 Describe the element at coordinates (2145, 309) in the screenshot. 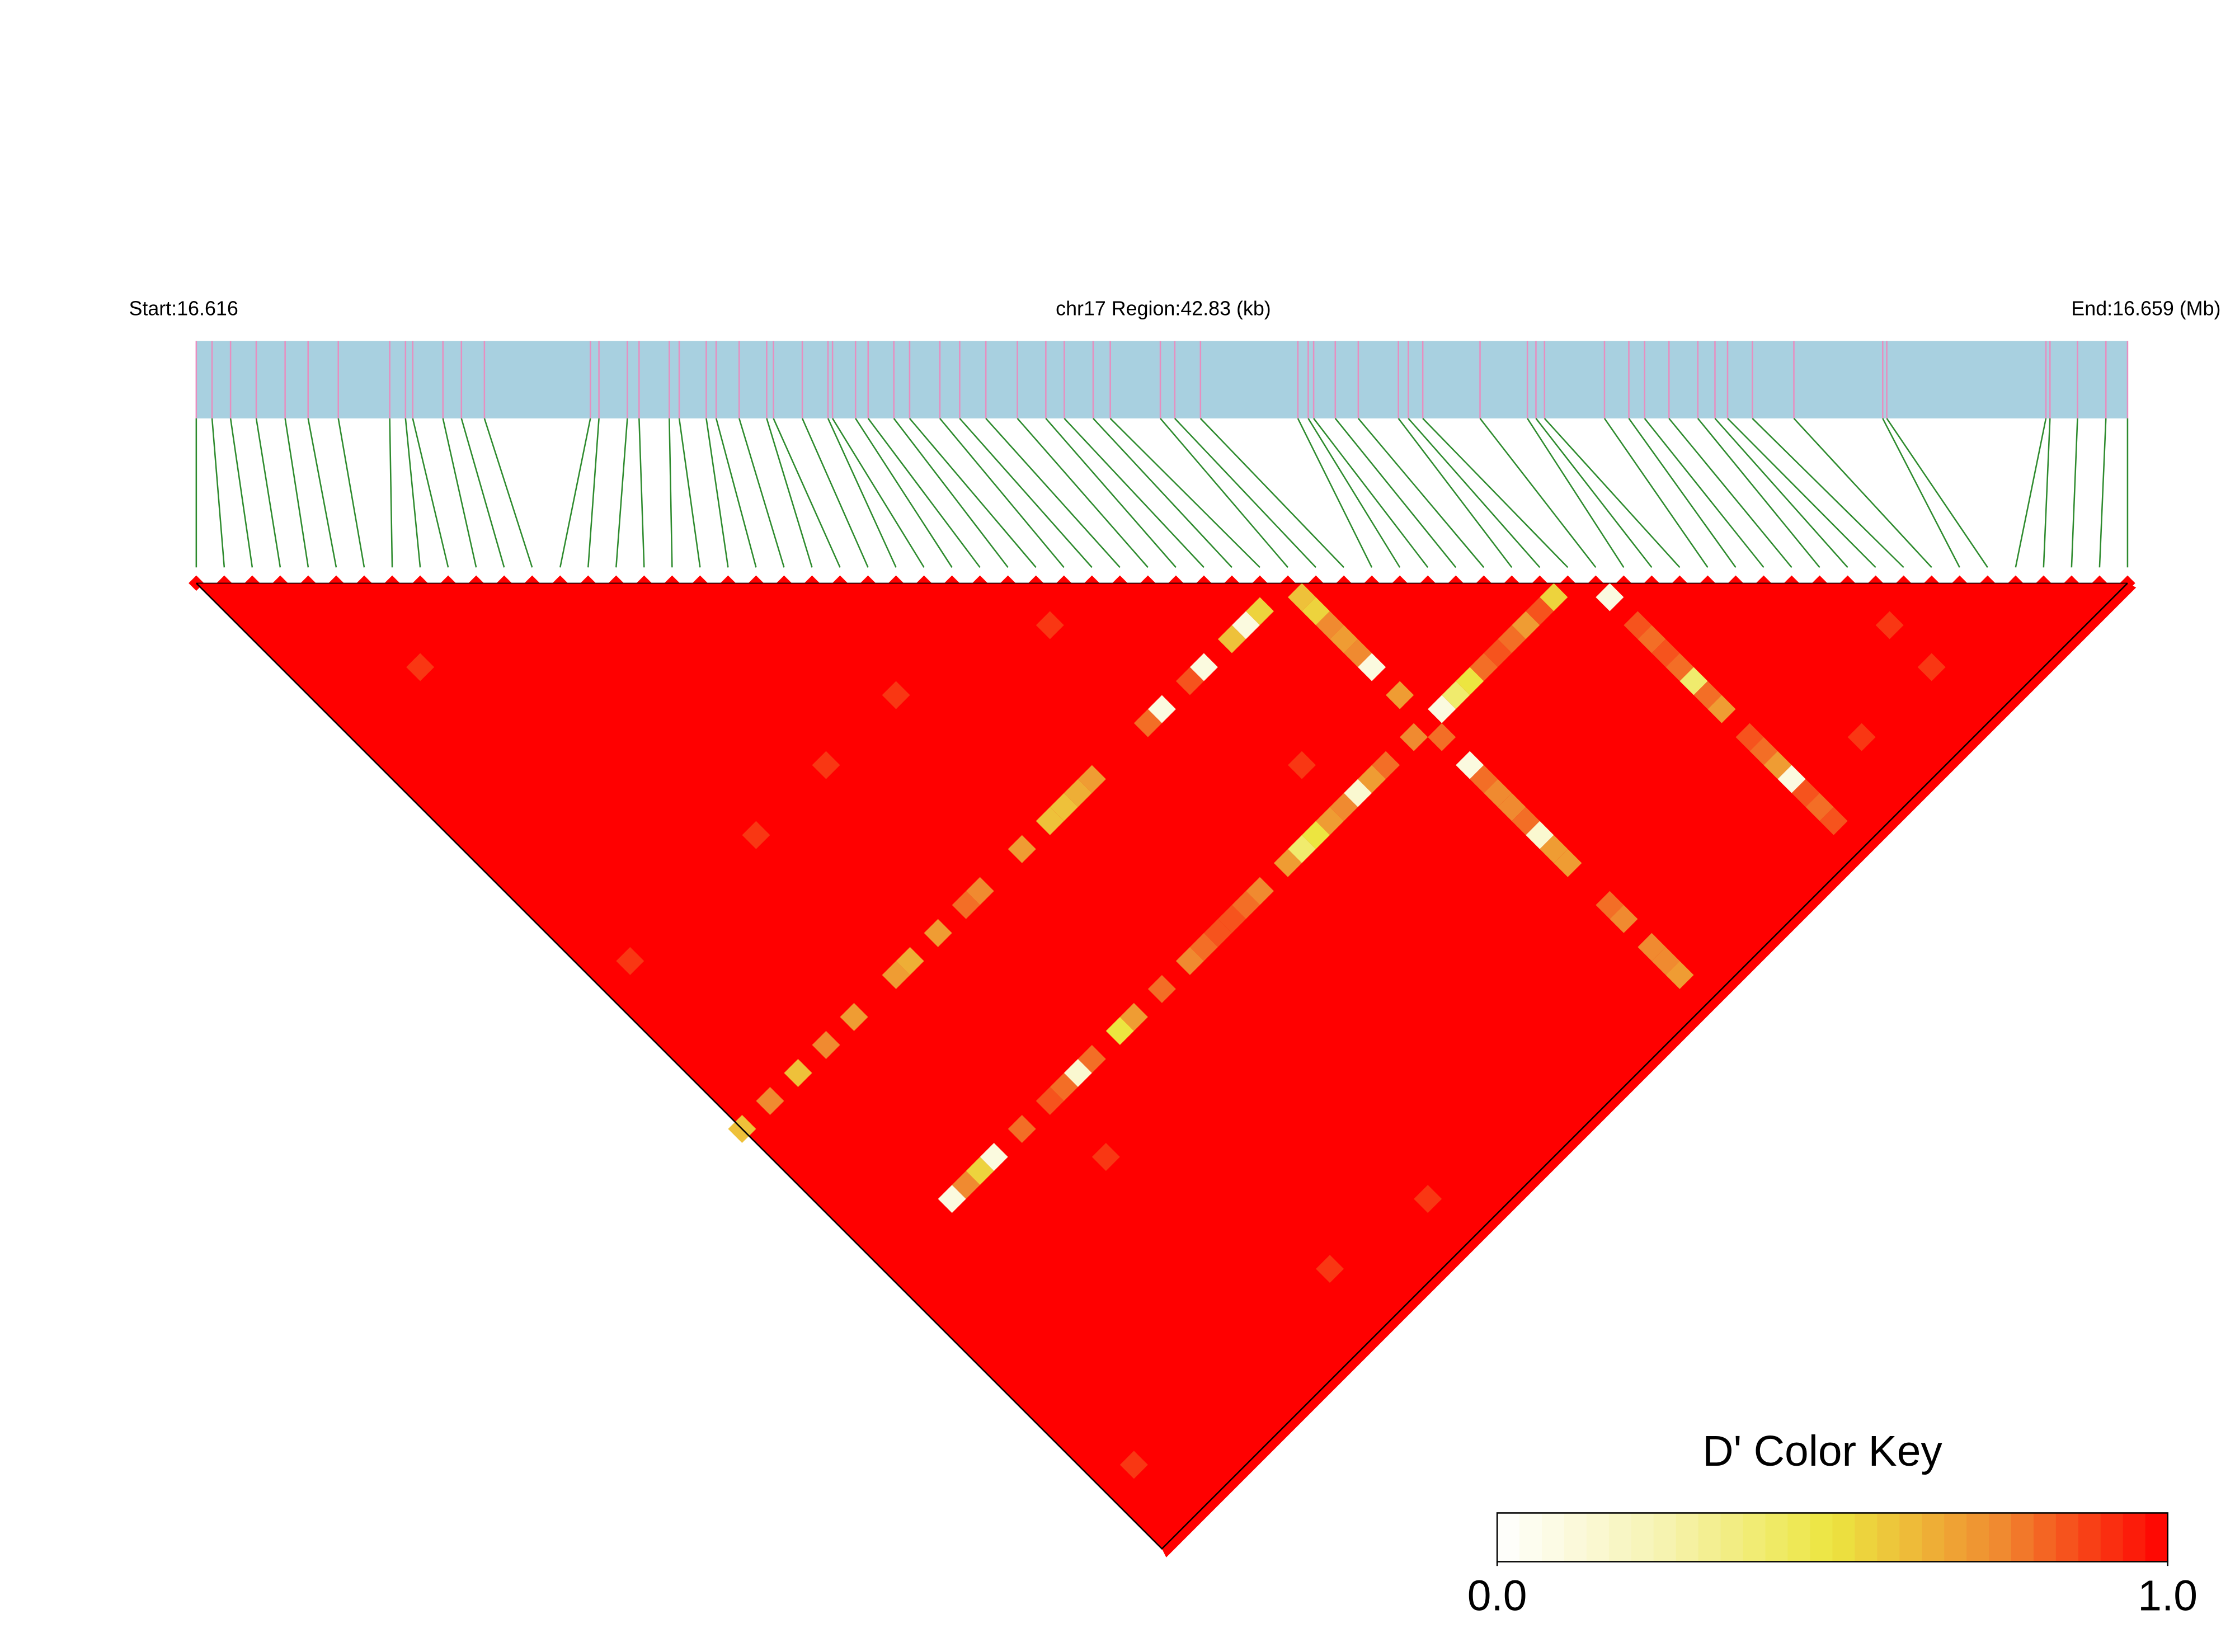

I see `end-label: End:16.659 (Mb)` at that location.